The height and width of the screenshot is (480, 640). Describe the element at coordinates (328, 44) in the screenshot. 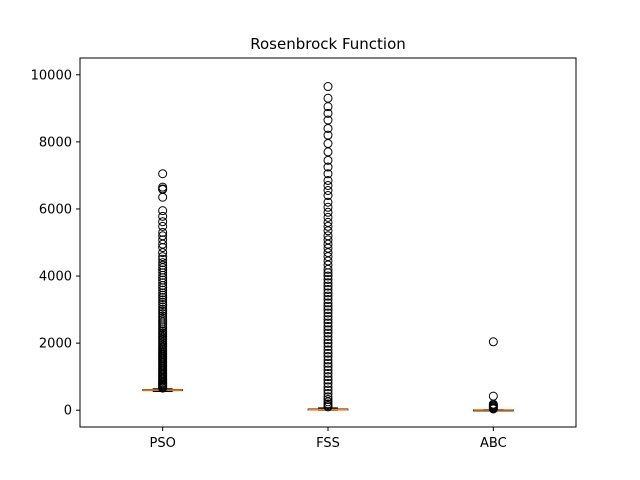

I see `chart-title: Rosenbrock Function` at that location.